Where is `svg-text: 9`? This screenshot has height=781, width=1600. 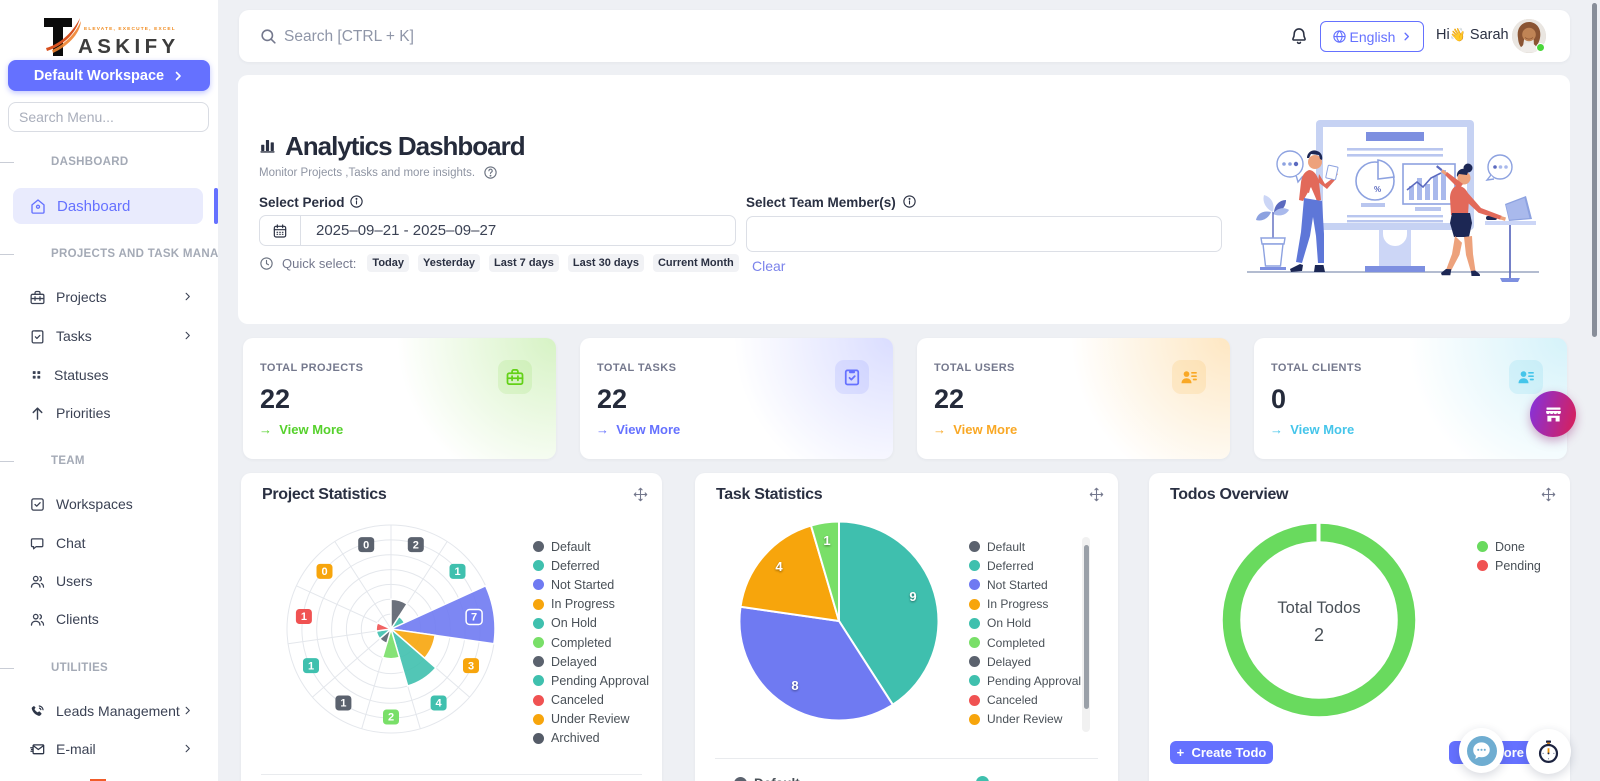
svg-text: 9 is located at coordinates (912, 596).